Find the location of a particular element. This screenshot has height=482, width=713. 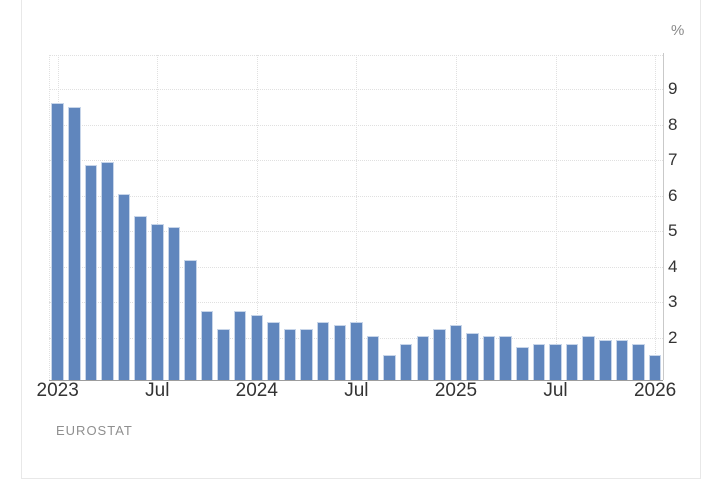

y-tick-label: 2 is located at coordinates (673, 337).